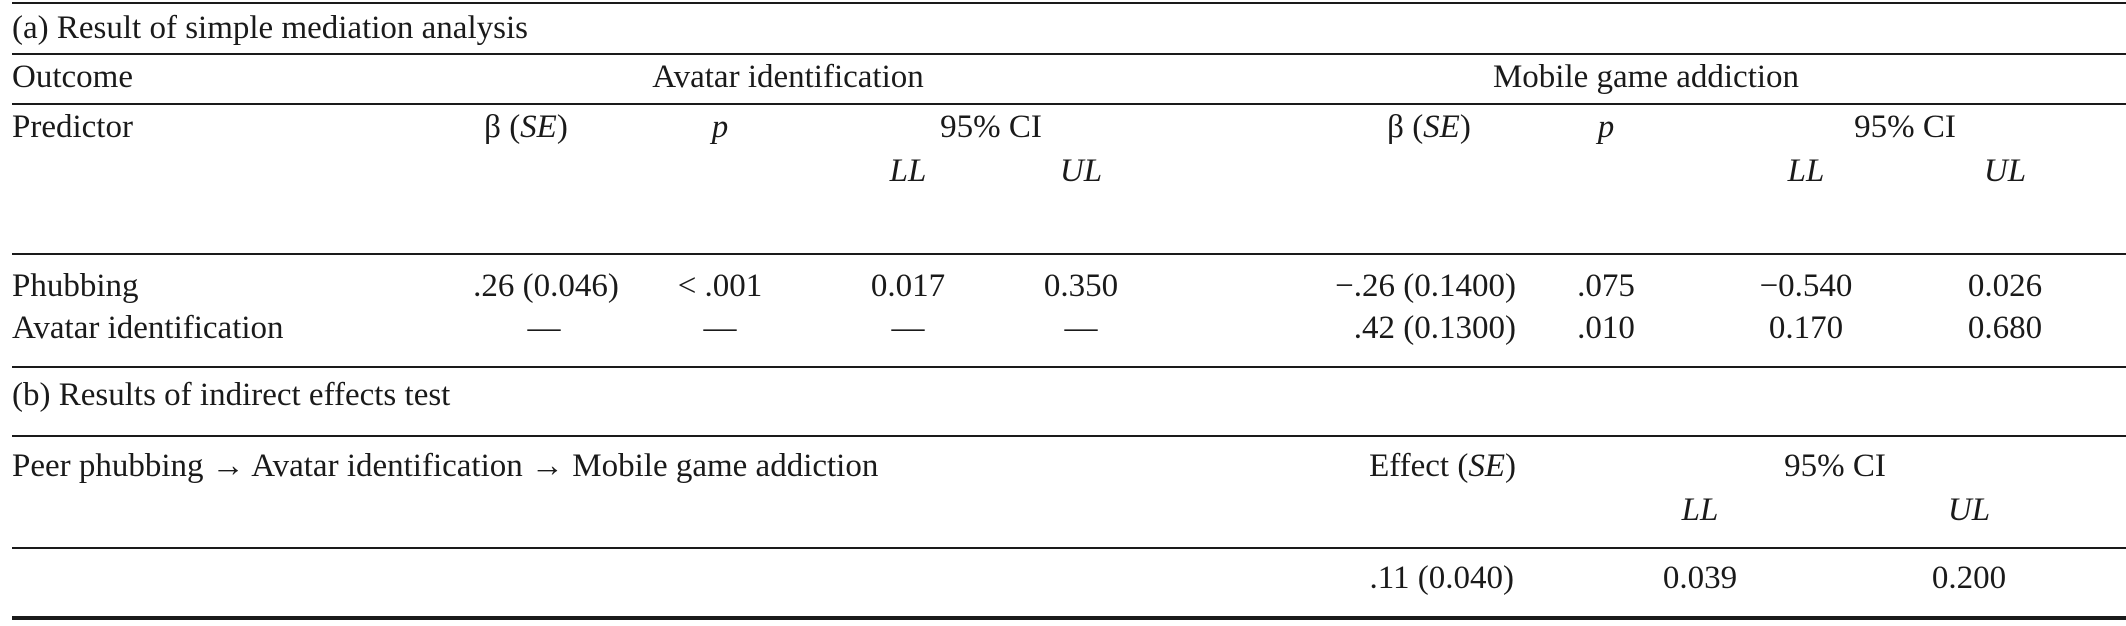 The image size is (2126, 626). Describe the element at coordinates (1700, 578) in the screenshot. I see `indirect-ll-value: 0.039` at that location.